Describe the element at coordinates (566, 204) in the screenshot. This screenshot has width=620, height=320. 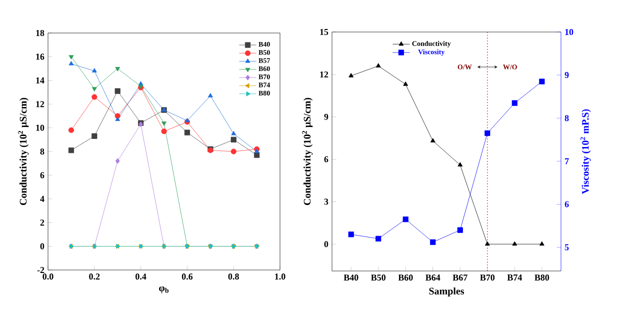
I see `y2-tick-label: 6` at that location.